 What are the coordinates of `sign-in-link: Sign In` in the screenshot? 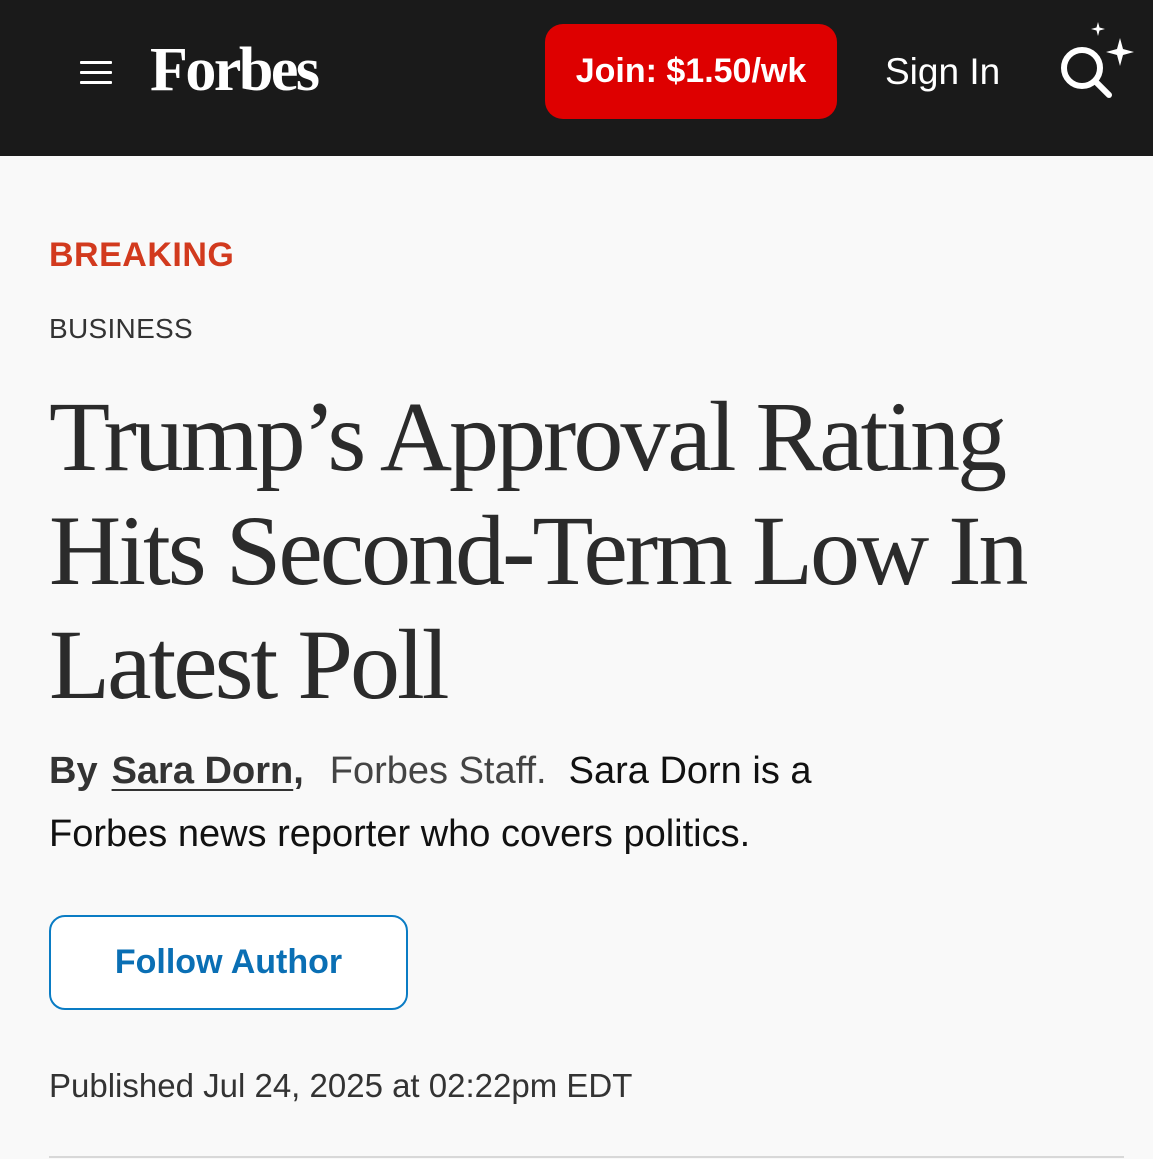 It's located at (943, 71).